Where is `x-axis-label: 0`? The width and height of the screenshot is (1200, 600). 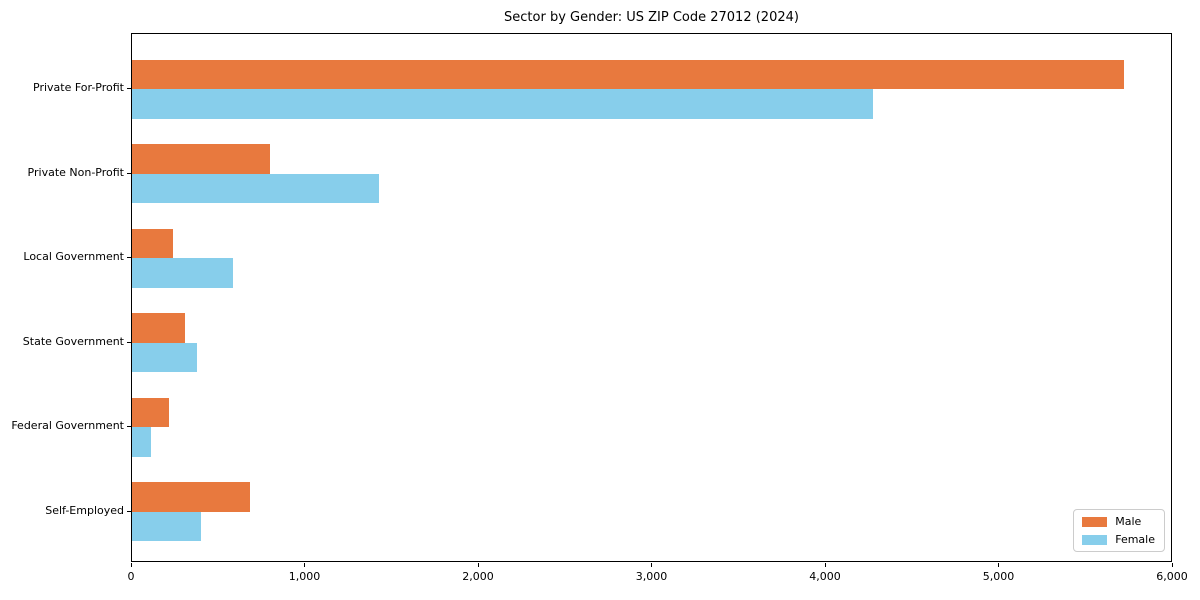 x-axis-label: 0 is located at coordinates (131, 576).